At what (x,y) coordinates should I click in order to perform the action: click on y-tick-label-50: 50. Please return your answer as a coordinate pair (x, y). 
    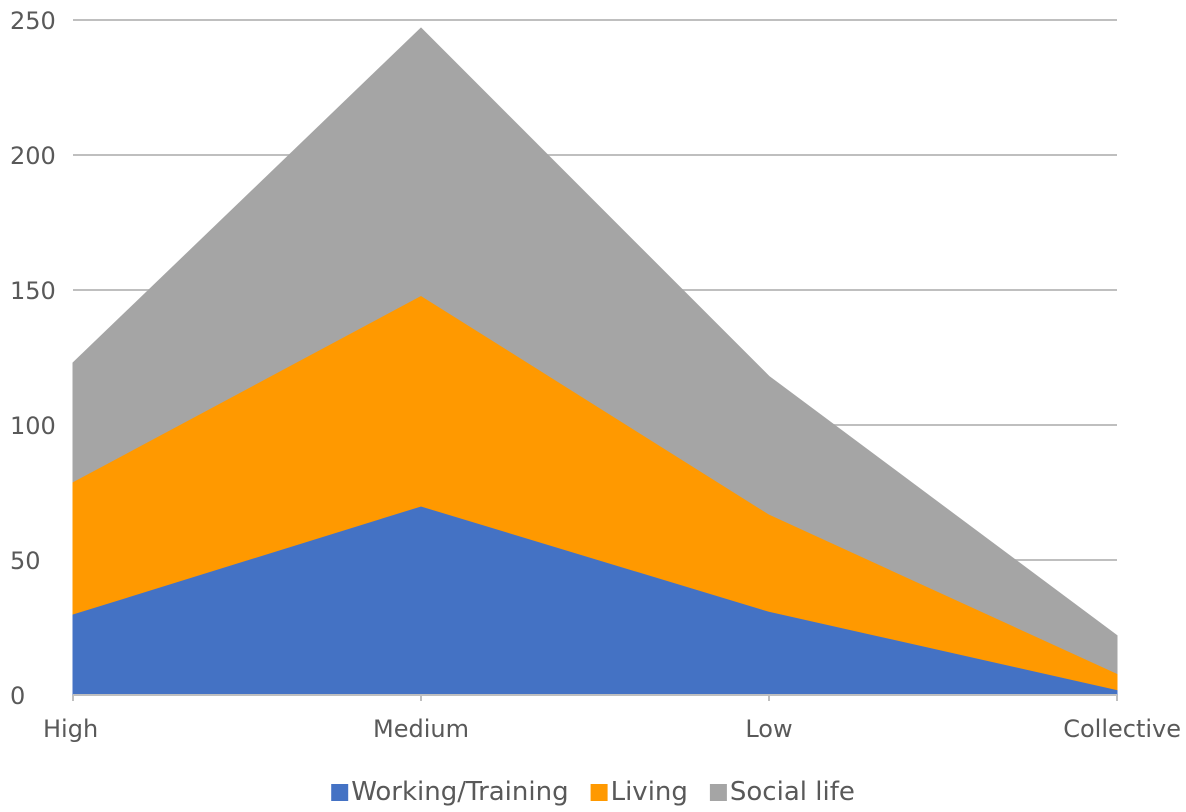
    Looking at the image, I should click on (25, 561).